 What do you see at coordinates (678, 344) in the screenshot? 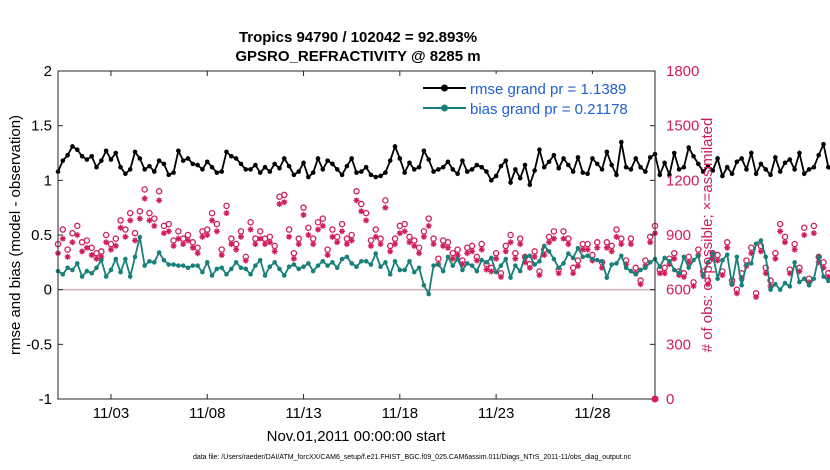
I see `y-right-tick-label: 300` at bounding box center [678, 344].